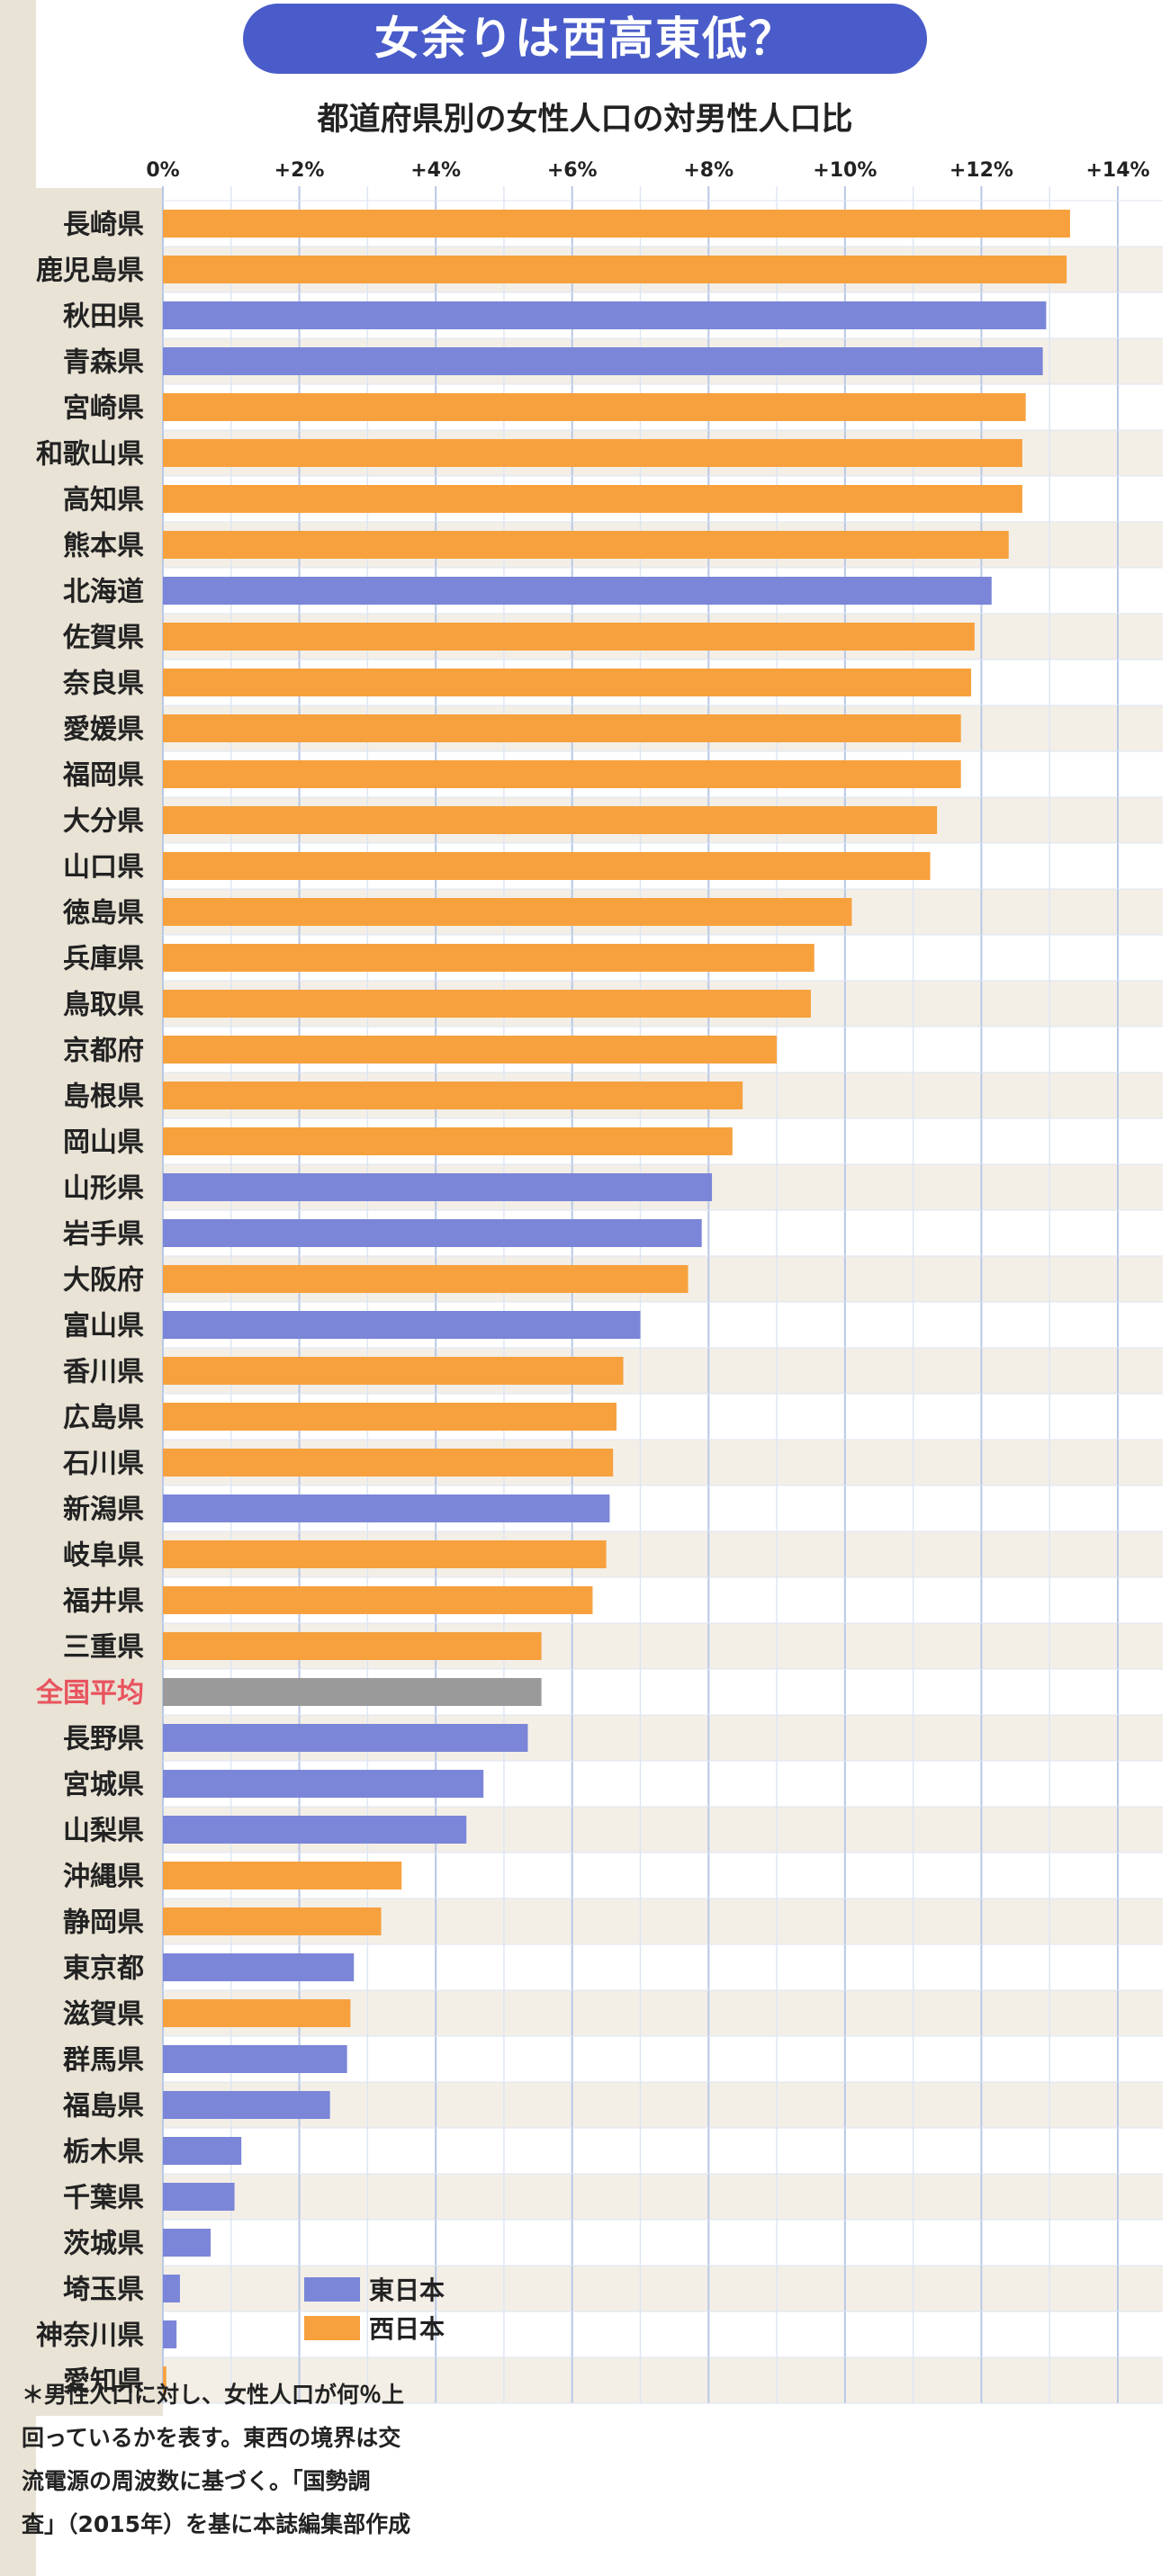 Image resolution: width=1170 pixels, height=2576 pixels. Describe the element at coordinates (103, 822) in the screenshot. I see `category-label: 大分県` at that location.